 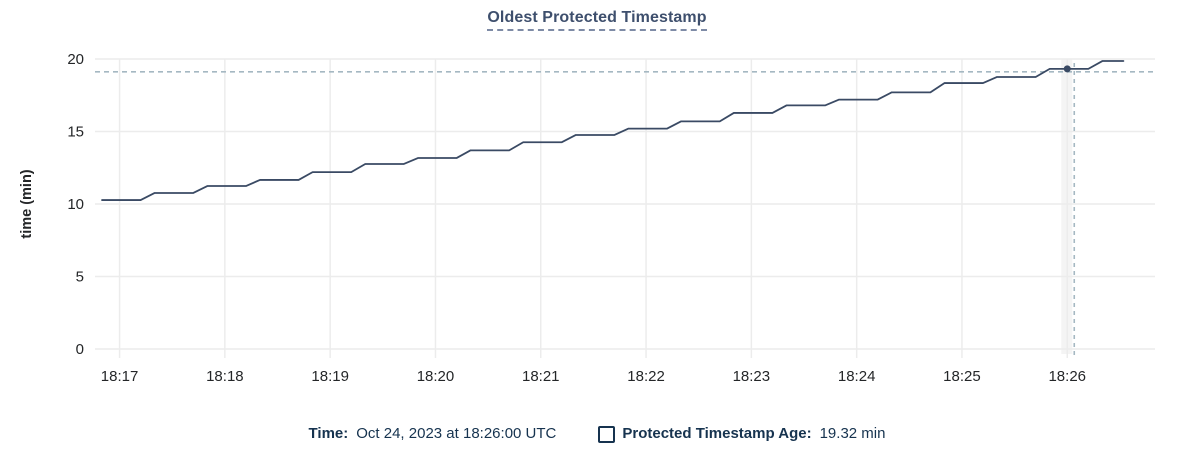 What do you see at coordinates (436, 376) in the screenshot?
I see `x-tick-label: 18:20` at bounding box center [436, 376].